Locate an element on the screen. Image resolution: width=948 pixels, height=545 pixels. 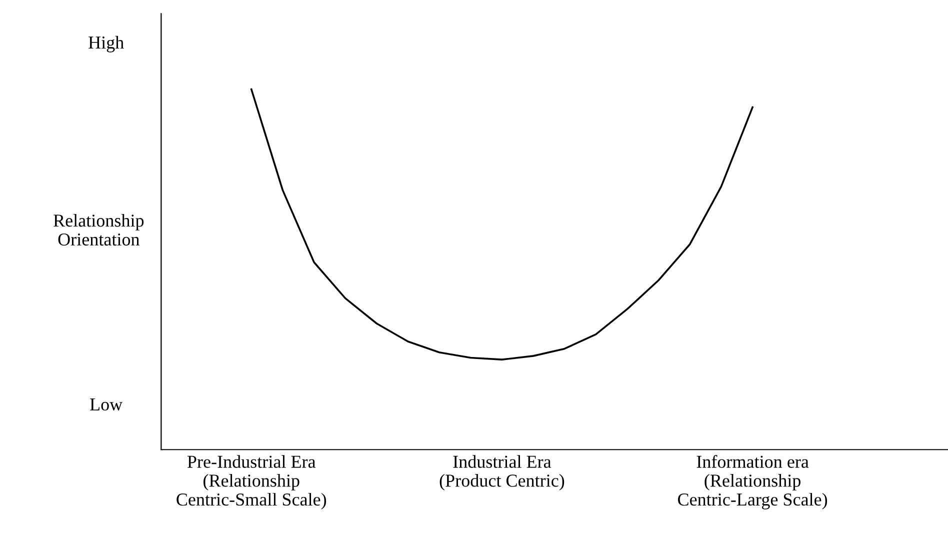
y-axis-title: Relationship Orientation is located at coordinates (99, 230).